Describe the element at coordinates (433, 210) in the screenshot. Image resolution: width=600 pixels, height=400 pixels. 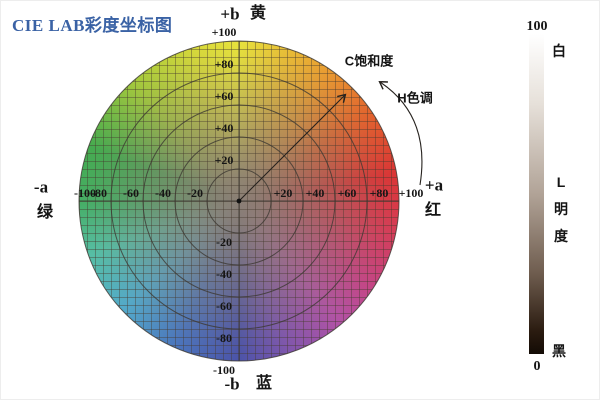
I see `red-label: 红` at that location.